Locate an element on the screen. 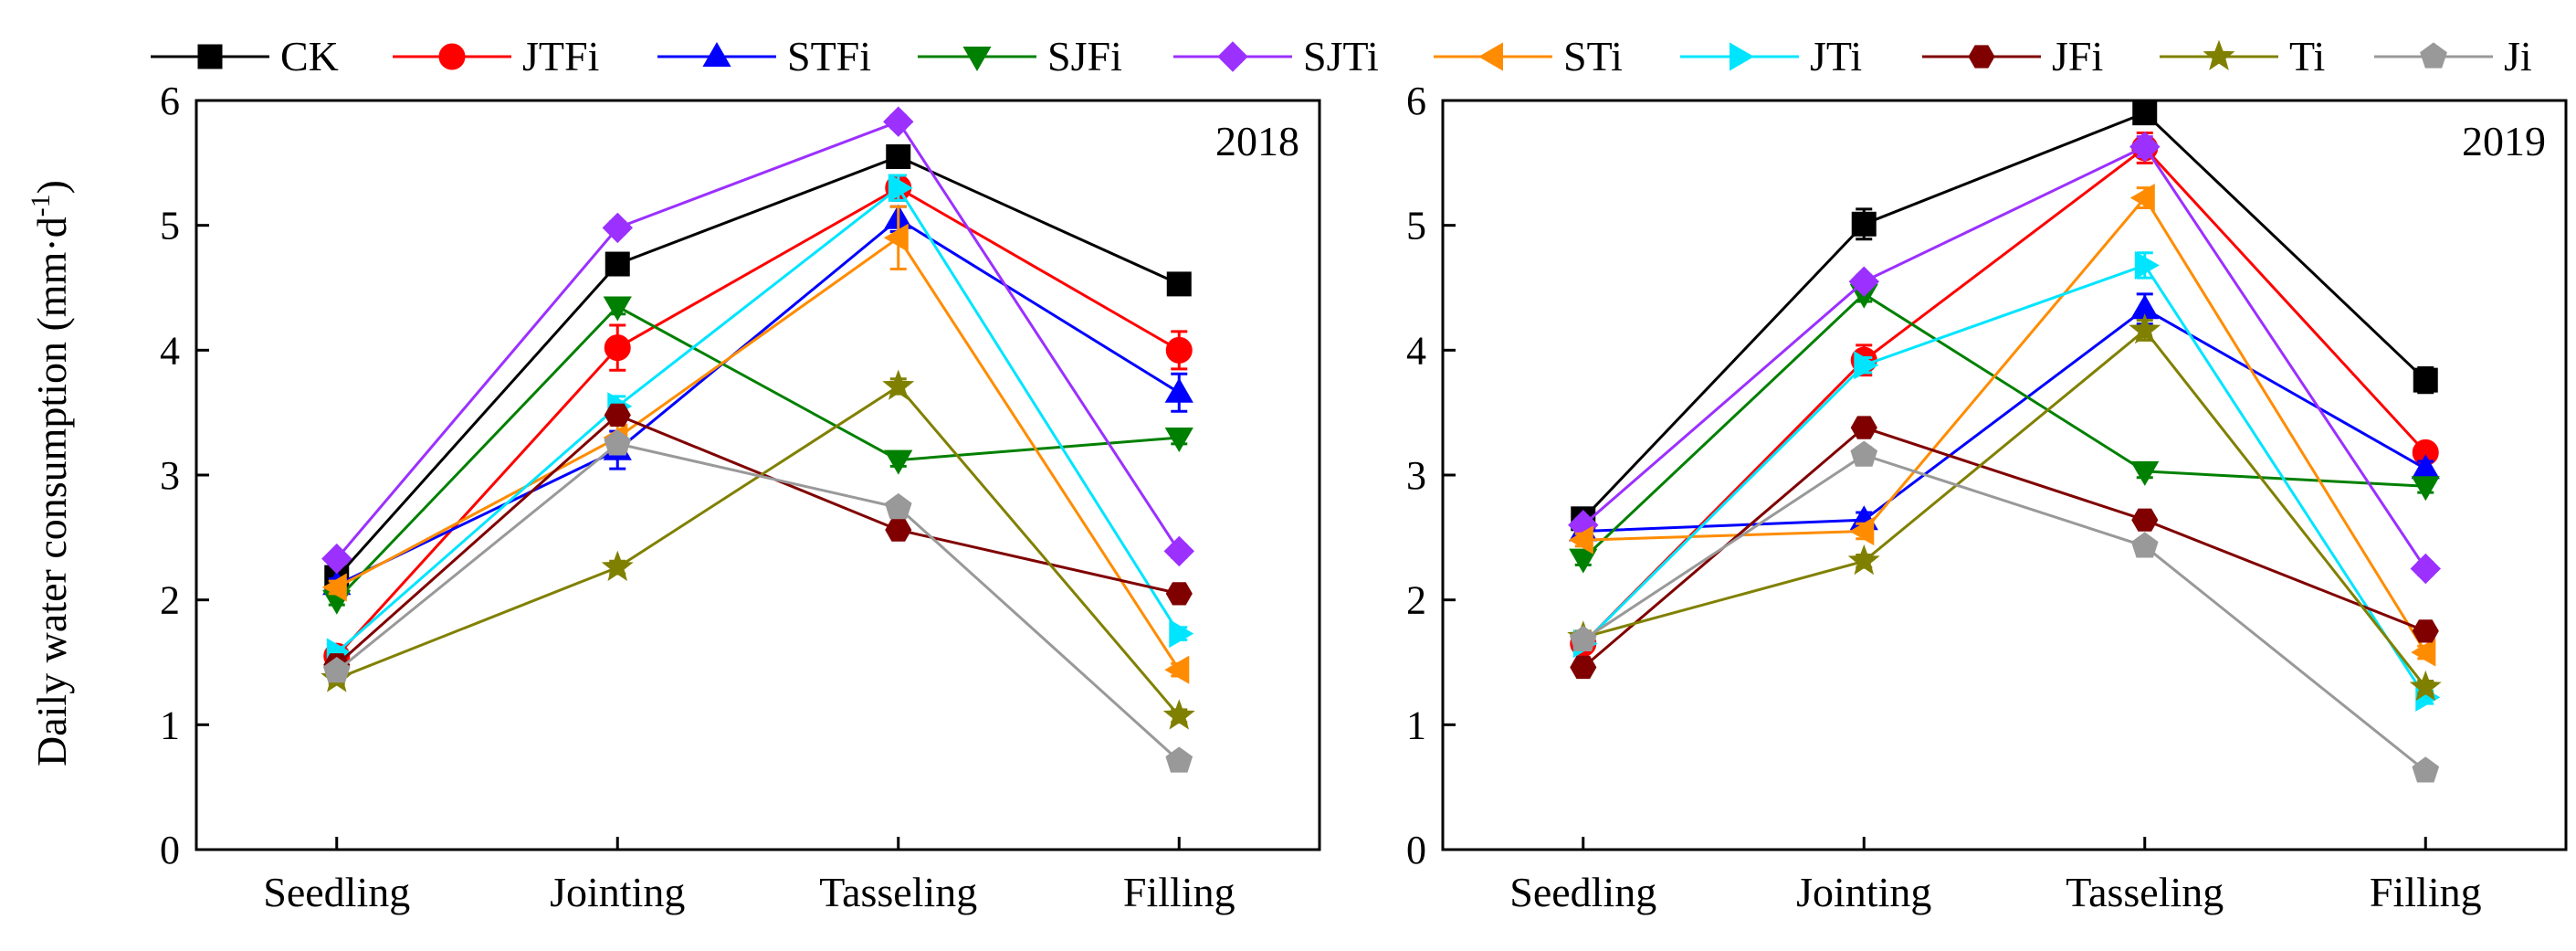  p2019-series-line-sjti is located at coordinates (2004, 357).